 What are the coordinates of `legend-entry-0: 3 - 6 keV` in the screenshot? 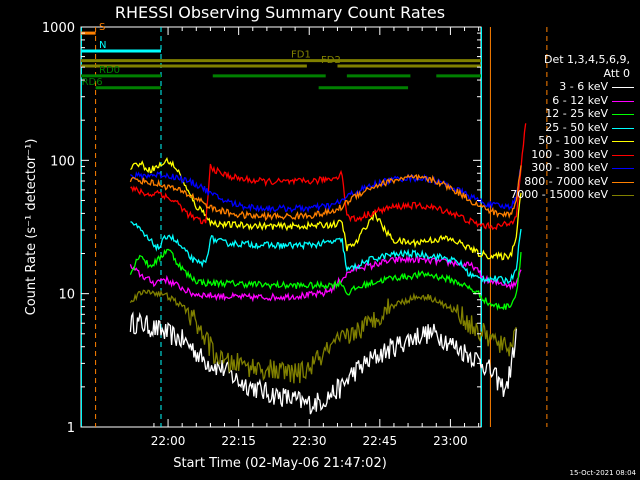 It's located at (561, 87).